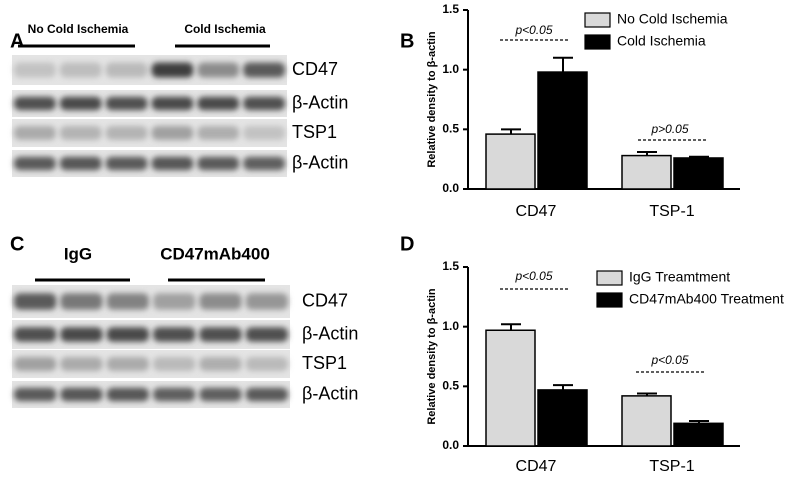 Image resolution: width=800 pixels, height=481 pixels. I want to click on annotation: p>0.05, so click(669, 129).